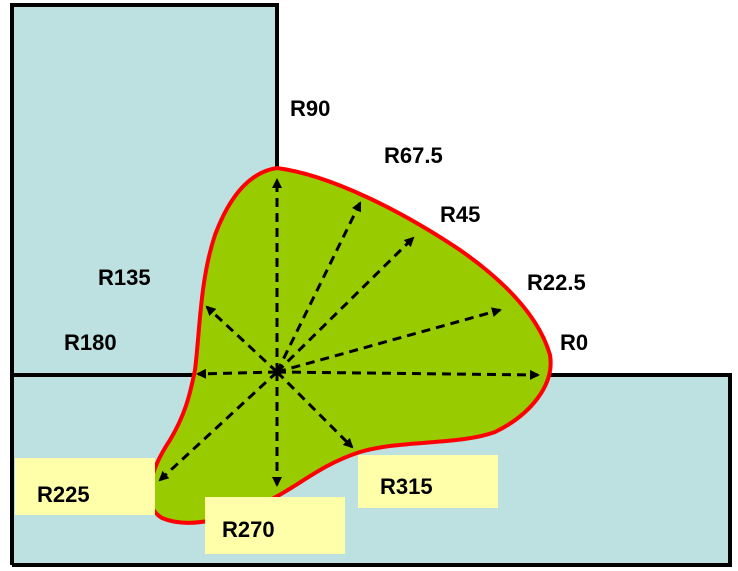  I want to click on arrow-r180, so click(237, 373).